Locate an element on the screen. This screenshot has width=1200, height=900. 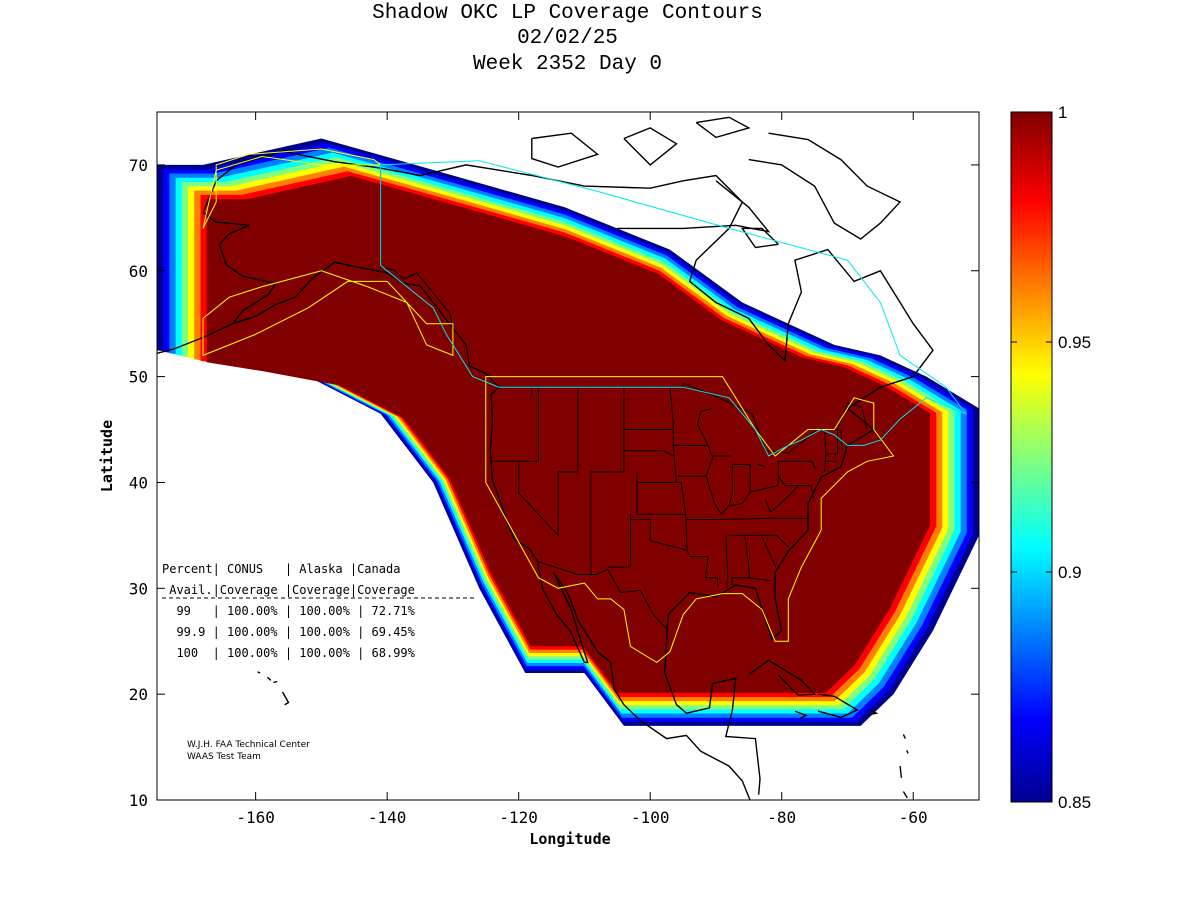
chart-week: Week 2352 Day 0 is located at coordinates (567, 64).